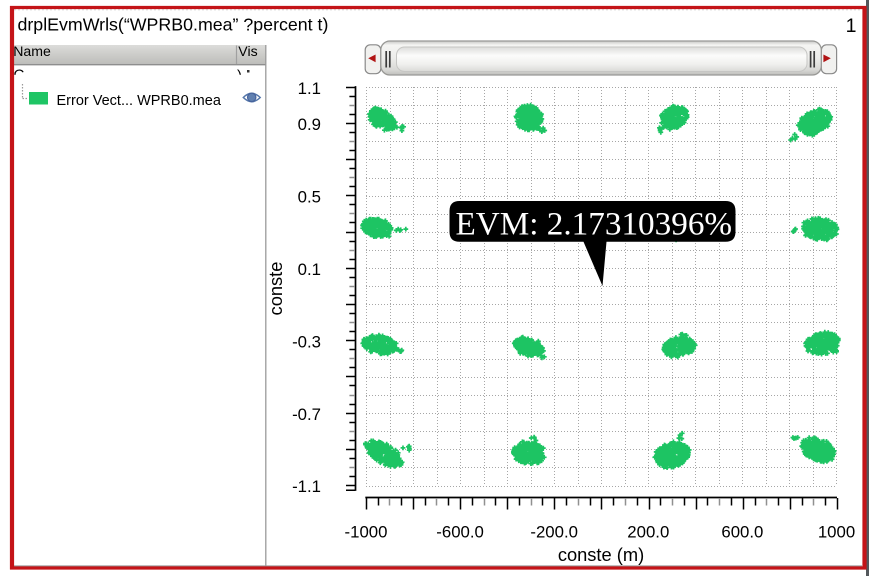 This screenshot has height=576, width=869. I want to click on svg-text: conste, so click(275, 289).